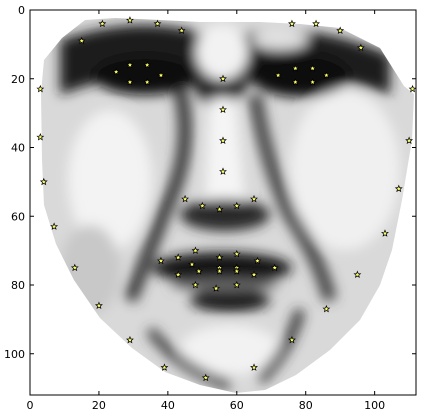  I want to click on x-tick-label: 80, so click(306, 405).